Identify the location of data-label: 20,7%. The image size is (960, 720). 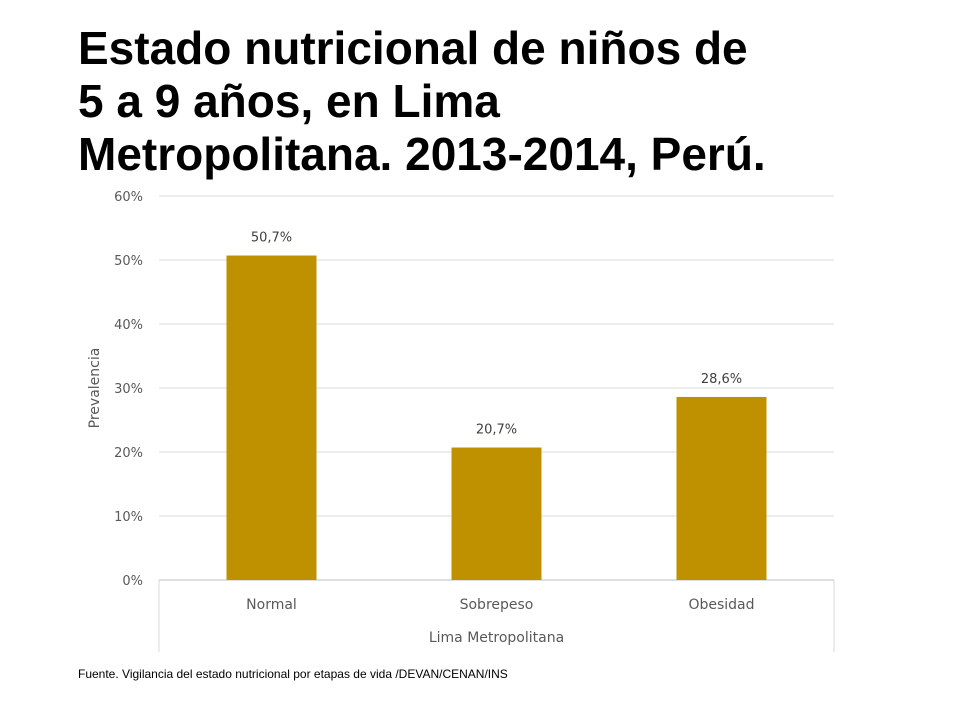
(496, 430).